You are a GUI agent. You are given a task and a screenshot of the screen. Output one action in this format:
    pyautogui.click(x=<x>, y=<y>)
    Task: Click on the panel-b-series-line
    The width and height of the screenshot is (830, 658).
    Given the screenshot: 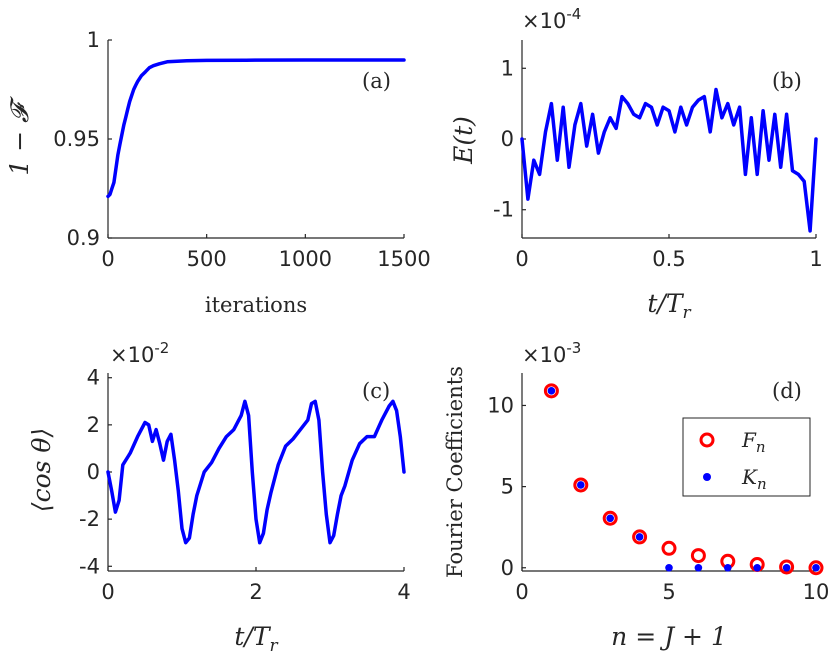 What is the action you would take?
    pyautogui.click(x=669, y=160)
    